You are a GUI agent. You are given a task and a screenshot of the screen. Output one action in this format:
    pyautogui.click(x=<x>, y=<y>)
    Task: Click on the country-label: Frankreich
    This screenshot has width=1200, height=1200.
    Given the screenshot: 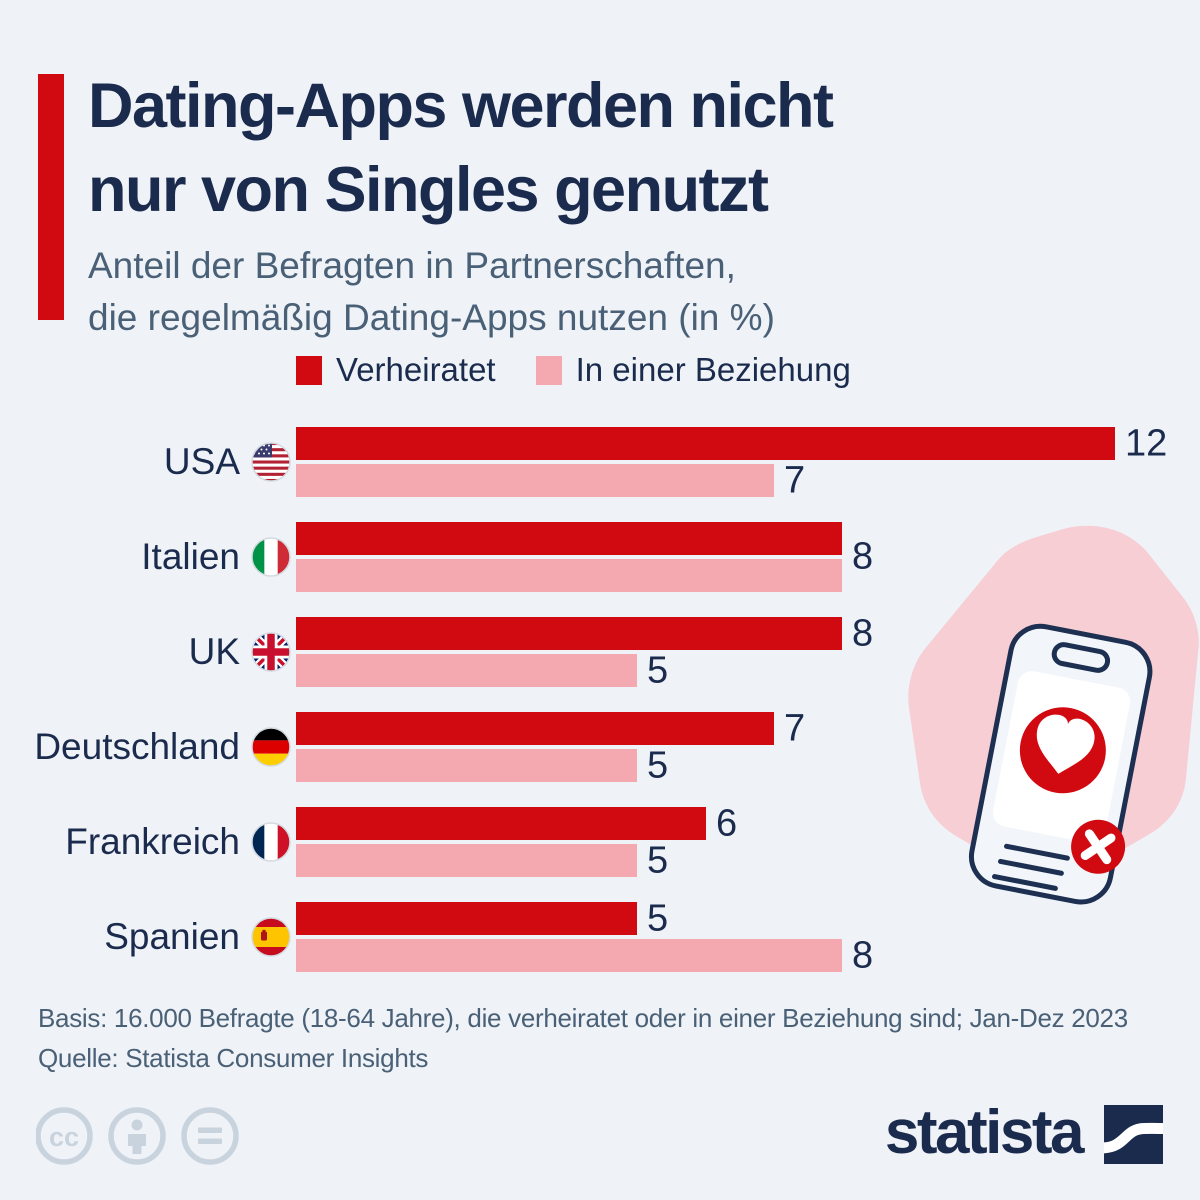 What is the action you would take?
    pyautogui.click(x=145, y=842)
    